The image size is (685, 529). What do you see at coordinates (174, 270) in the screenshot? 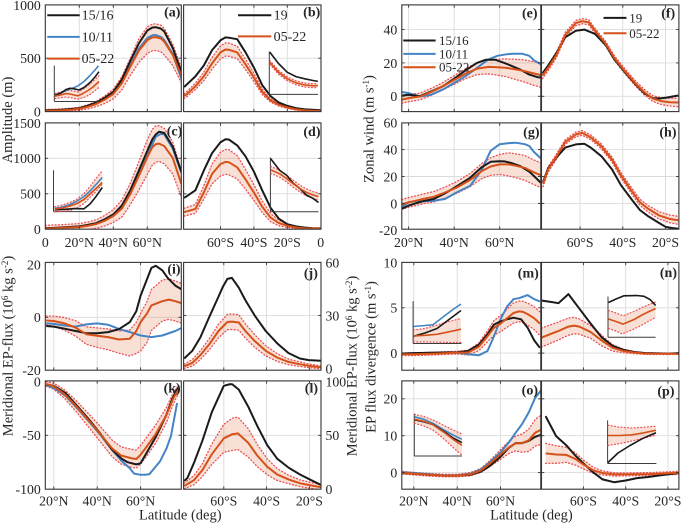
I see `svg-text: (i)` at bounding box center [174, 270].